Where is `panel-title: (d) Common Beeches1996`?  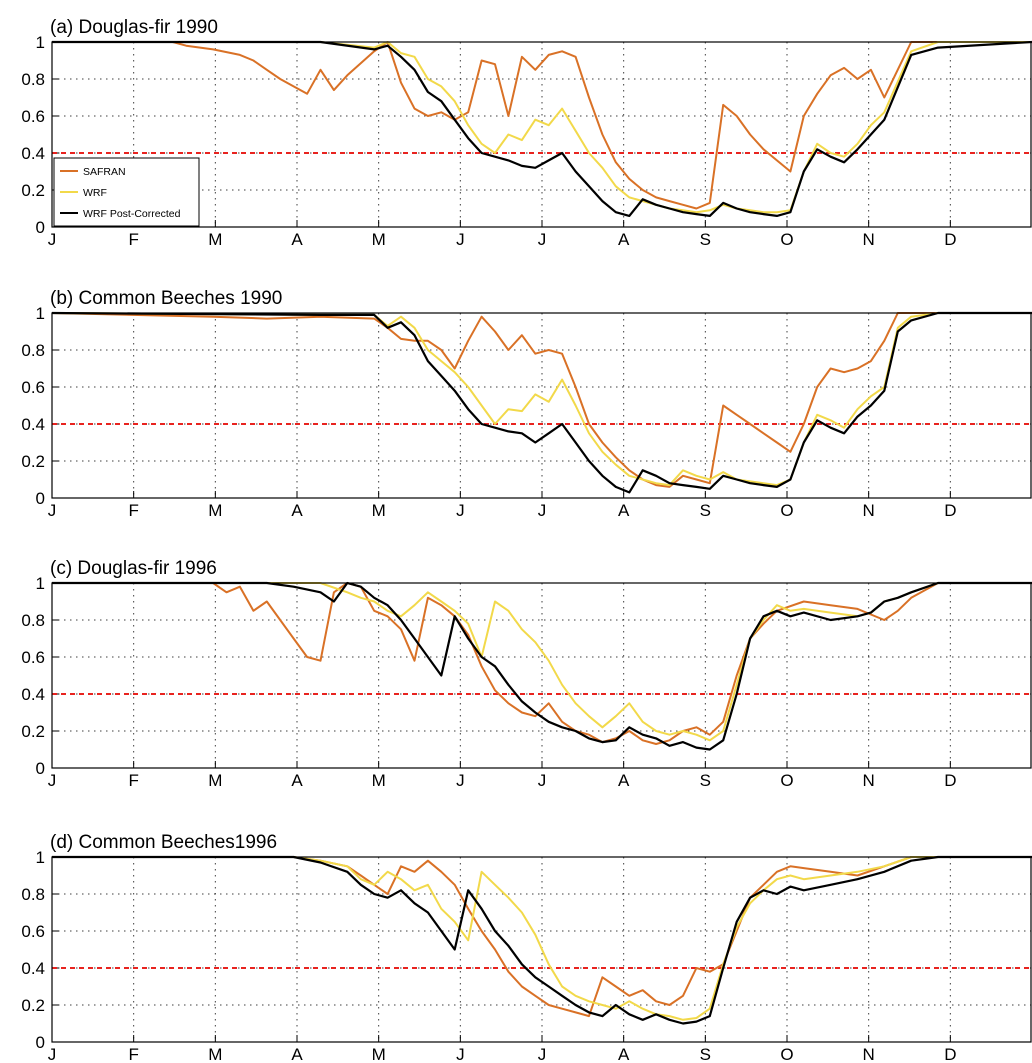
panel-title: (d) Common Beeches1996 is located at coordinates (163, 842).